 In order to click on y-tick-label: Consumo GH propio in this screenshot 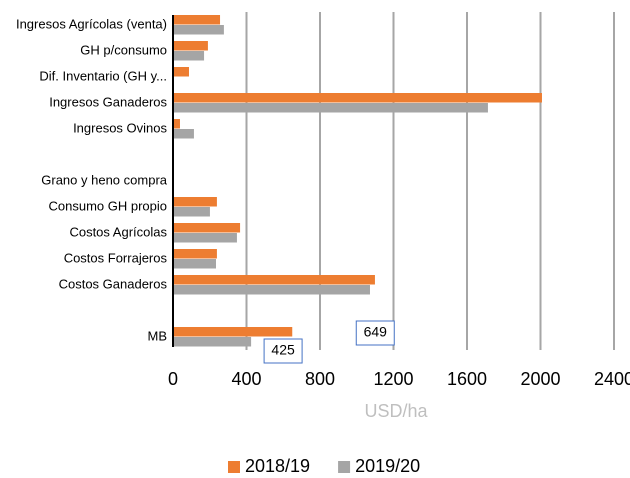, I will do `click(108, 205)`.